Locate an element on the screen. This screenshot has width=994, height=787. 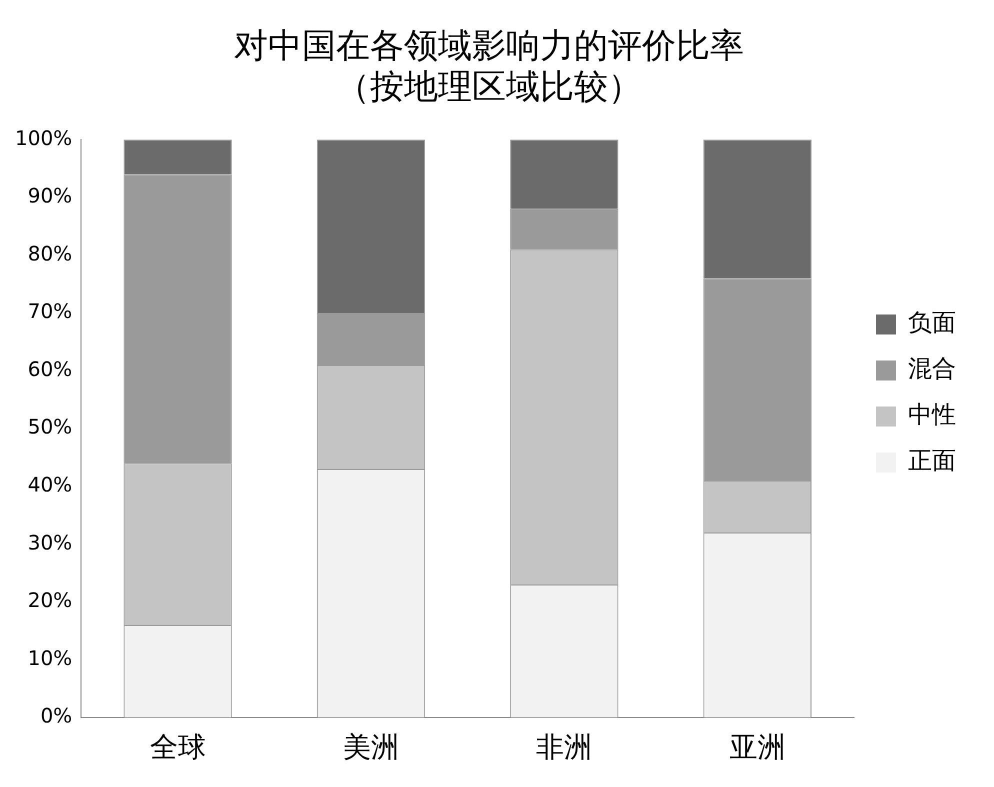
x-tick-label: 亚洲 is located at coordinates (757, 747).